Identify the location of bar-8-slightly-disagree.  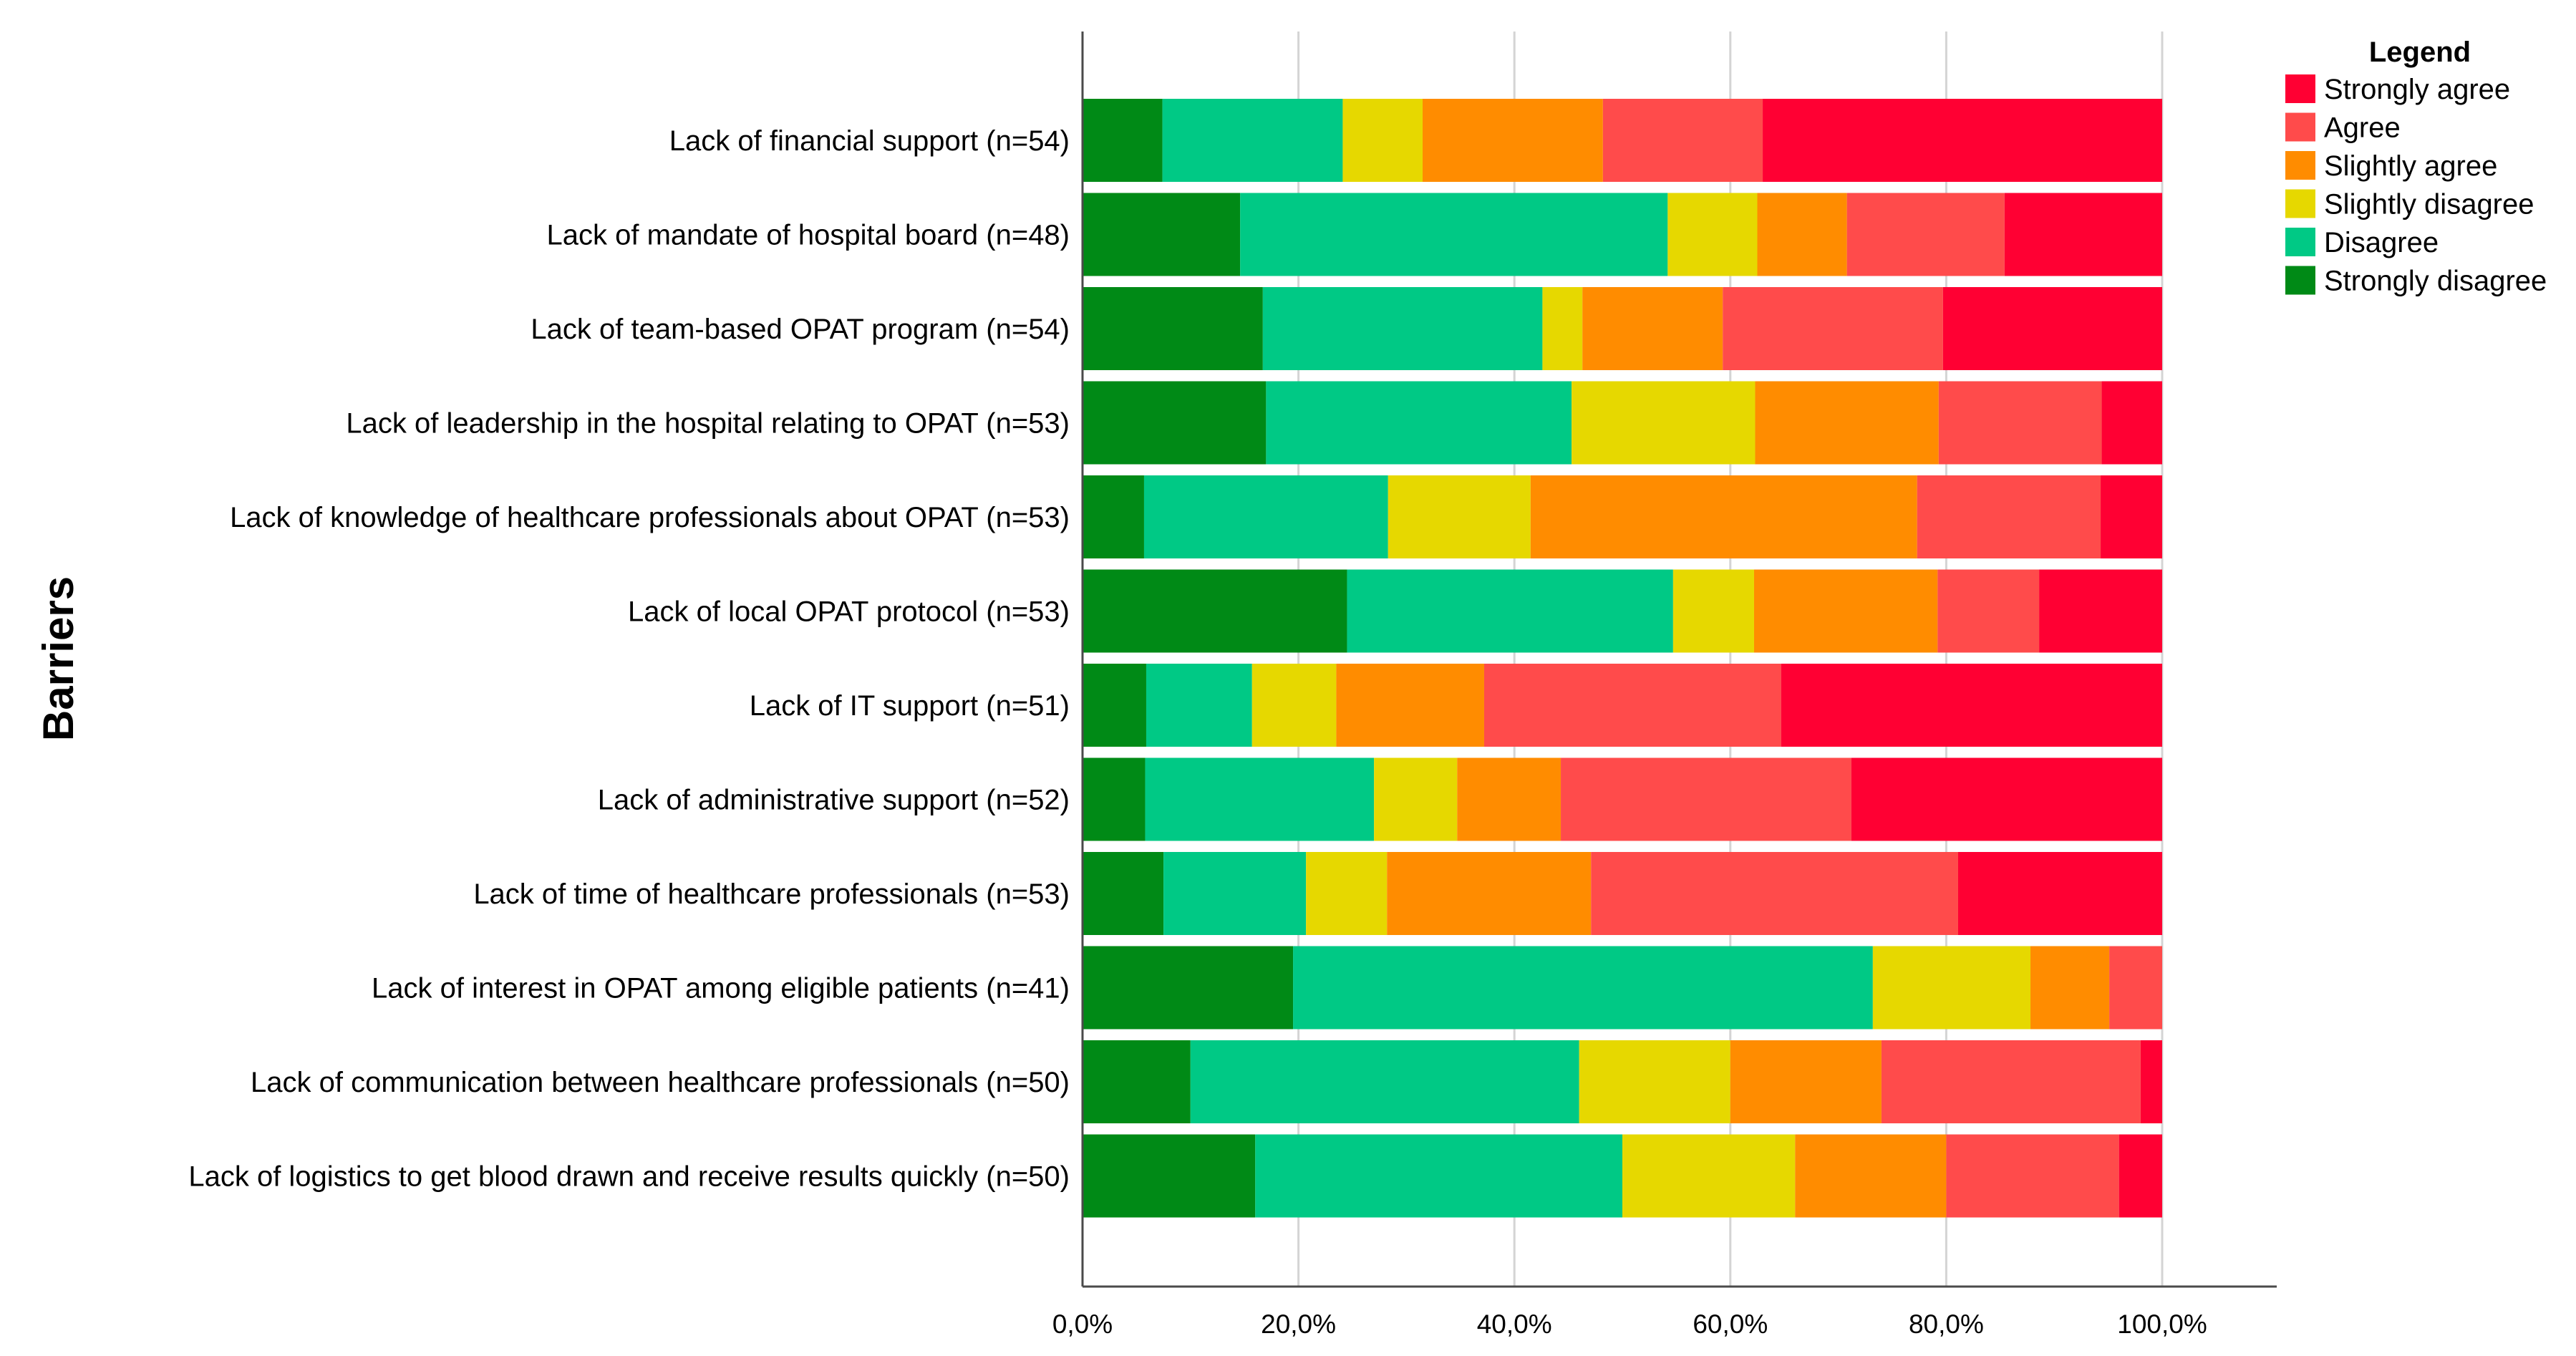
(1416, 799).